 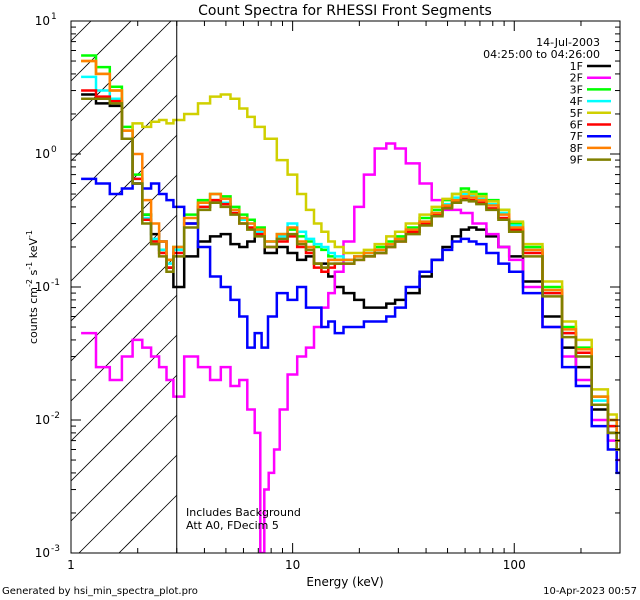 I want to click on y-tick-label-exponent: 1, so click(x=54, y=17).